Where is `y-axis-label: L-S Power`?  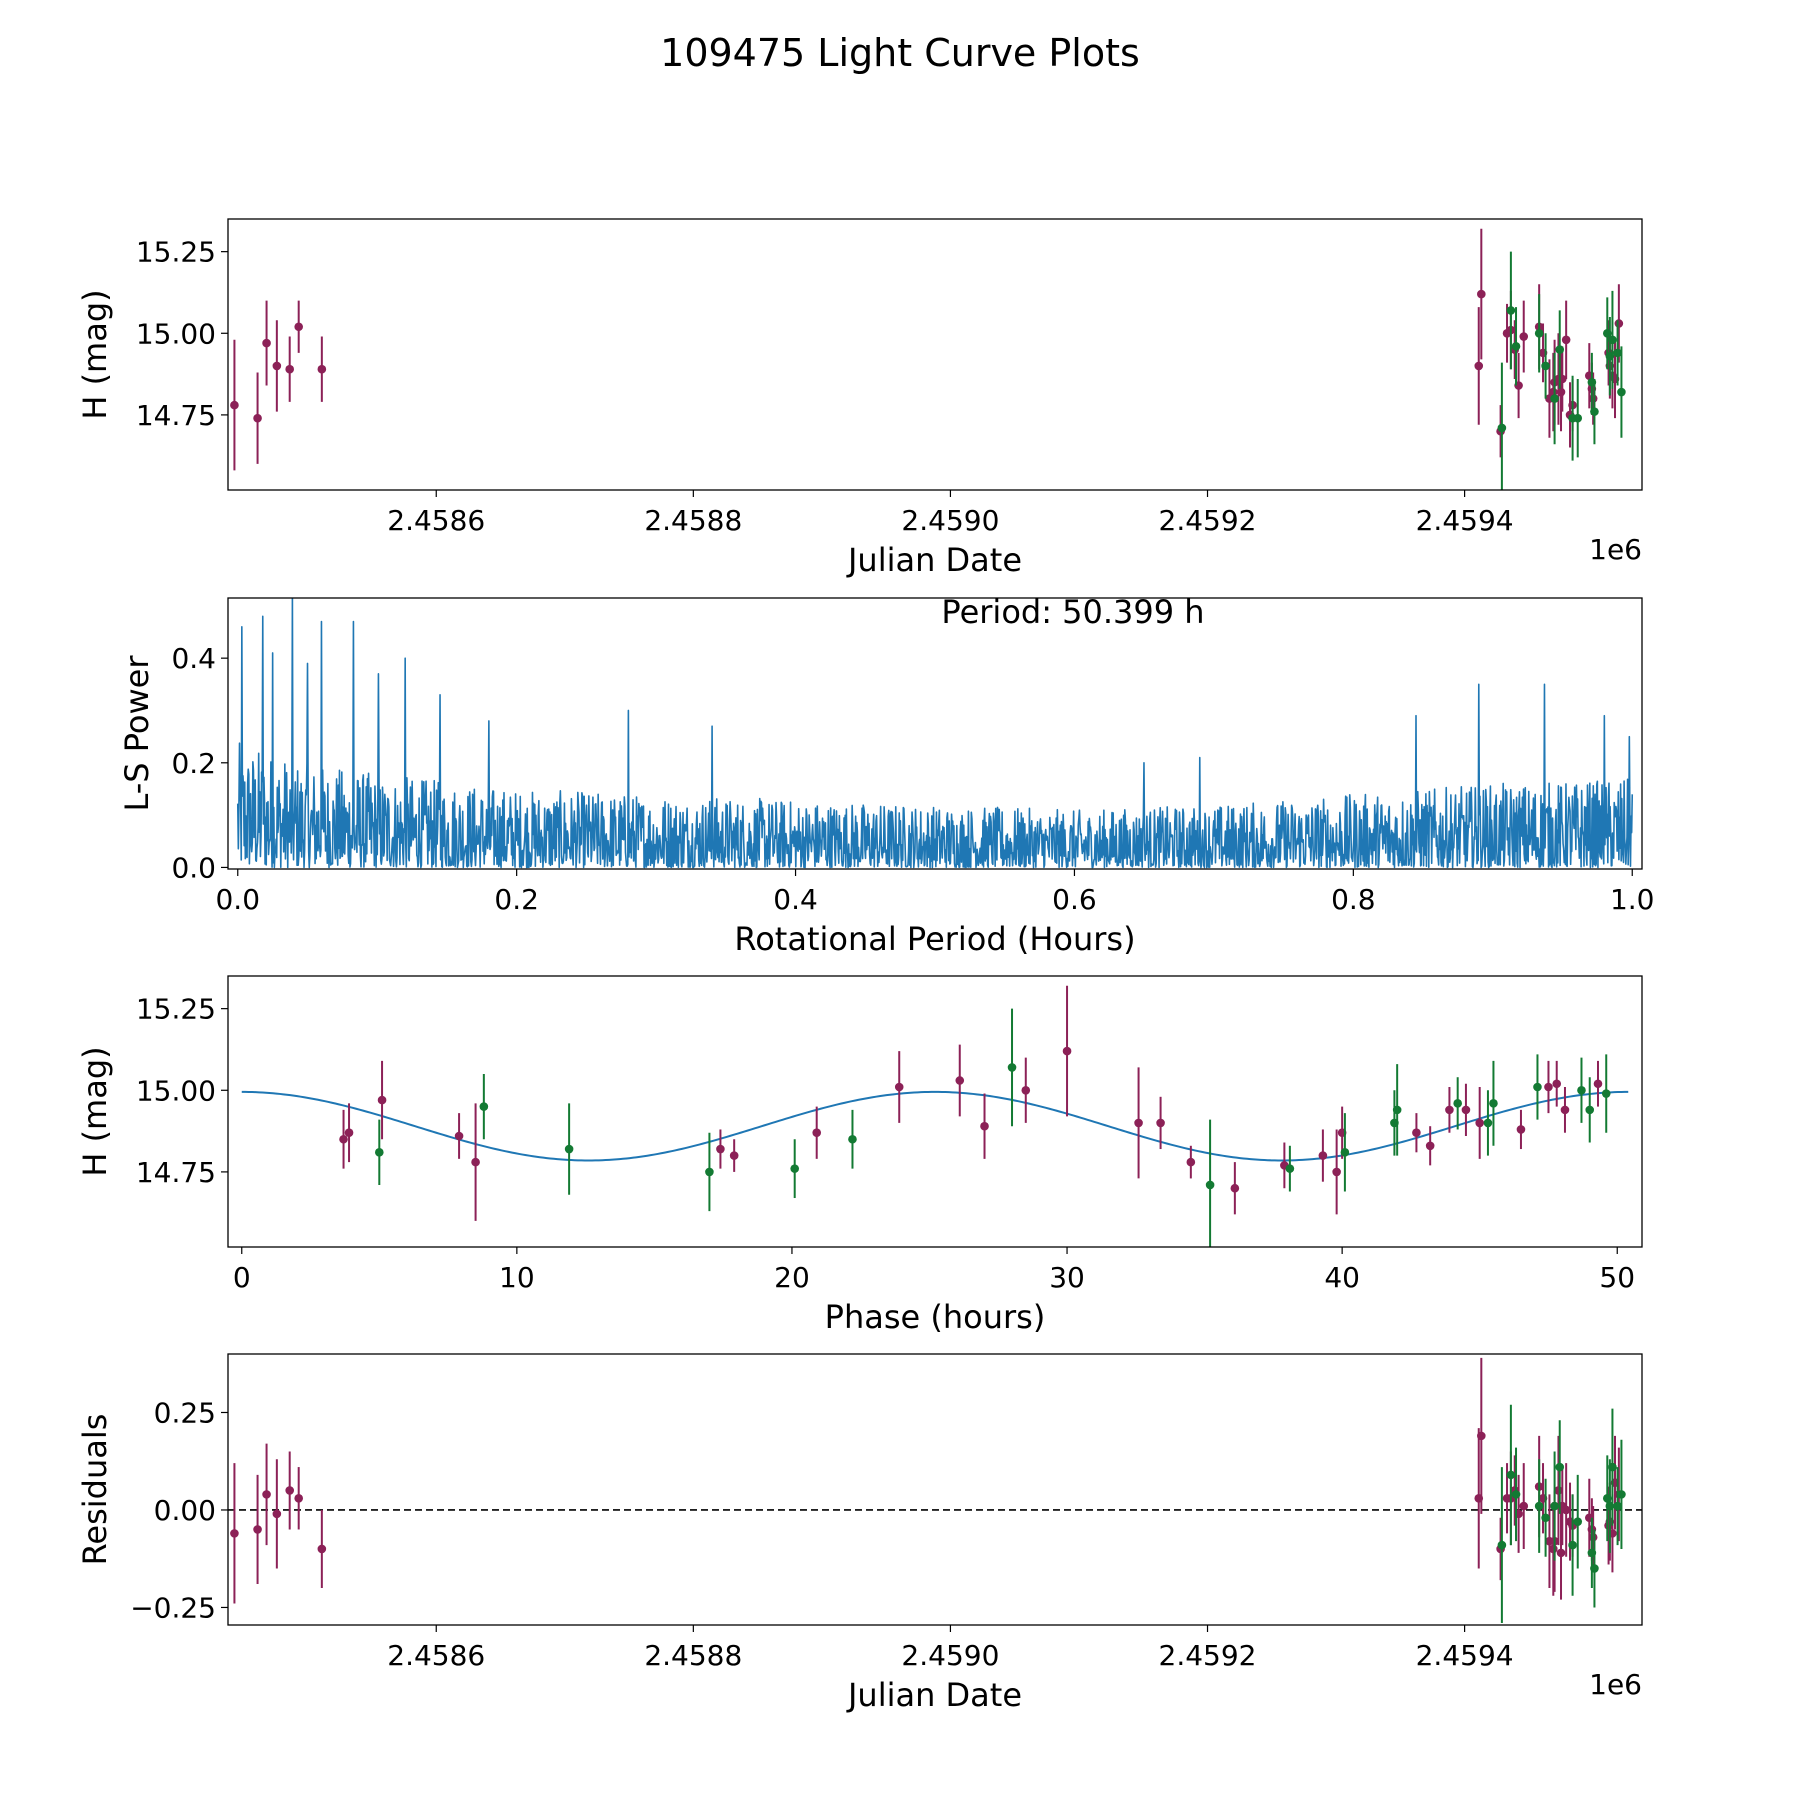 y-axis-label: L-S Power is located at coordinates (137, 733).